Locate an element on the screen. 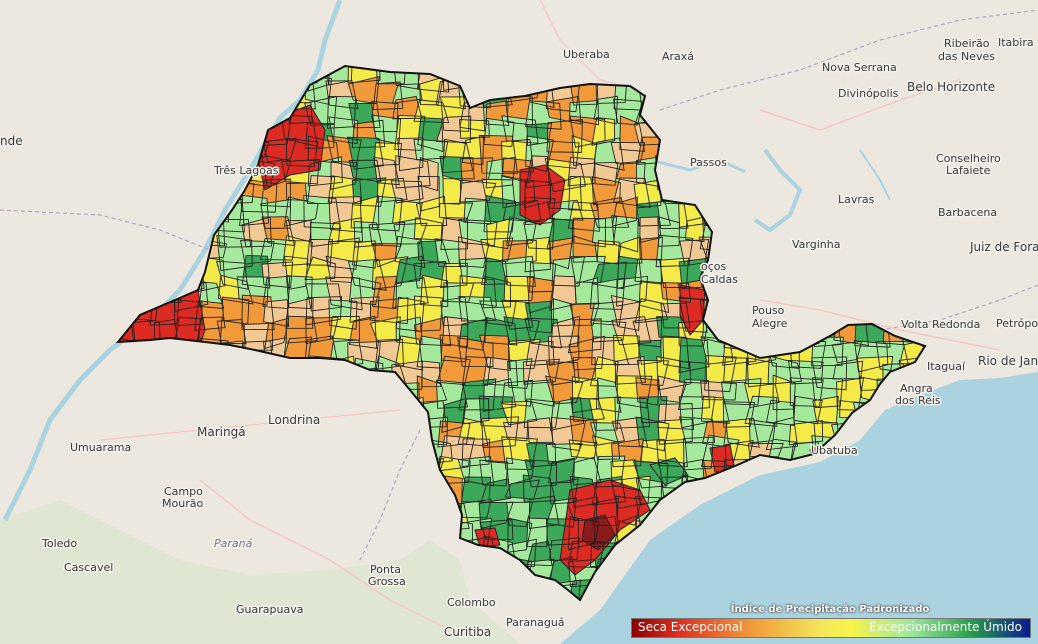  label-ribeirao-das-neves-1: Ribeirão is located at coordinates (967, 43).